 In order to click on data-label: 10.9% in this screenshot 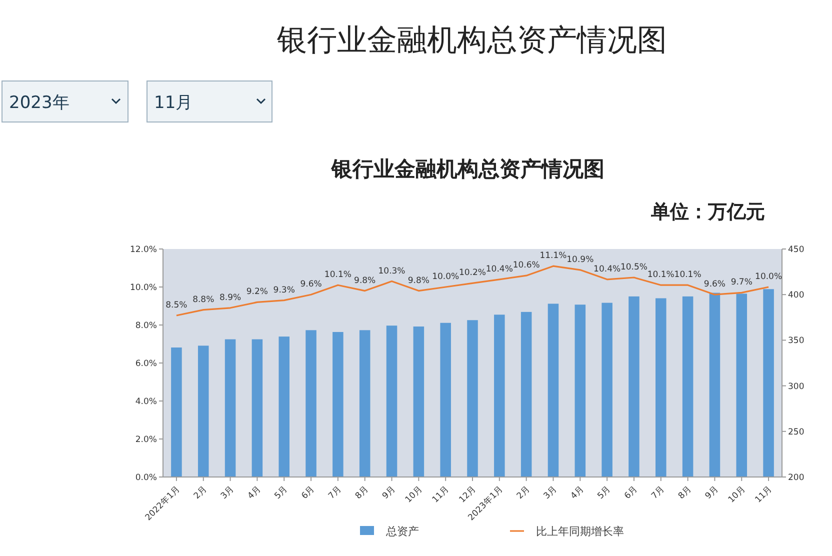, I will do `click(580, 259)`.